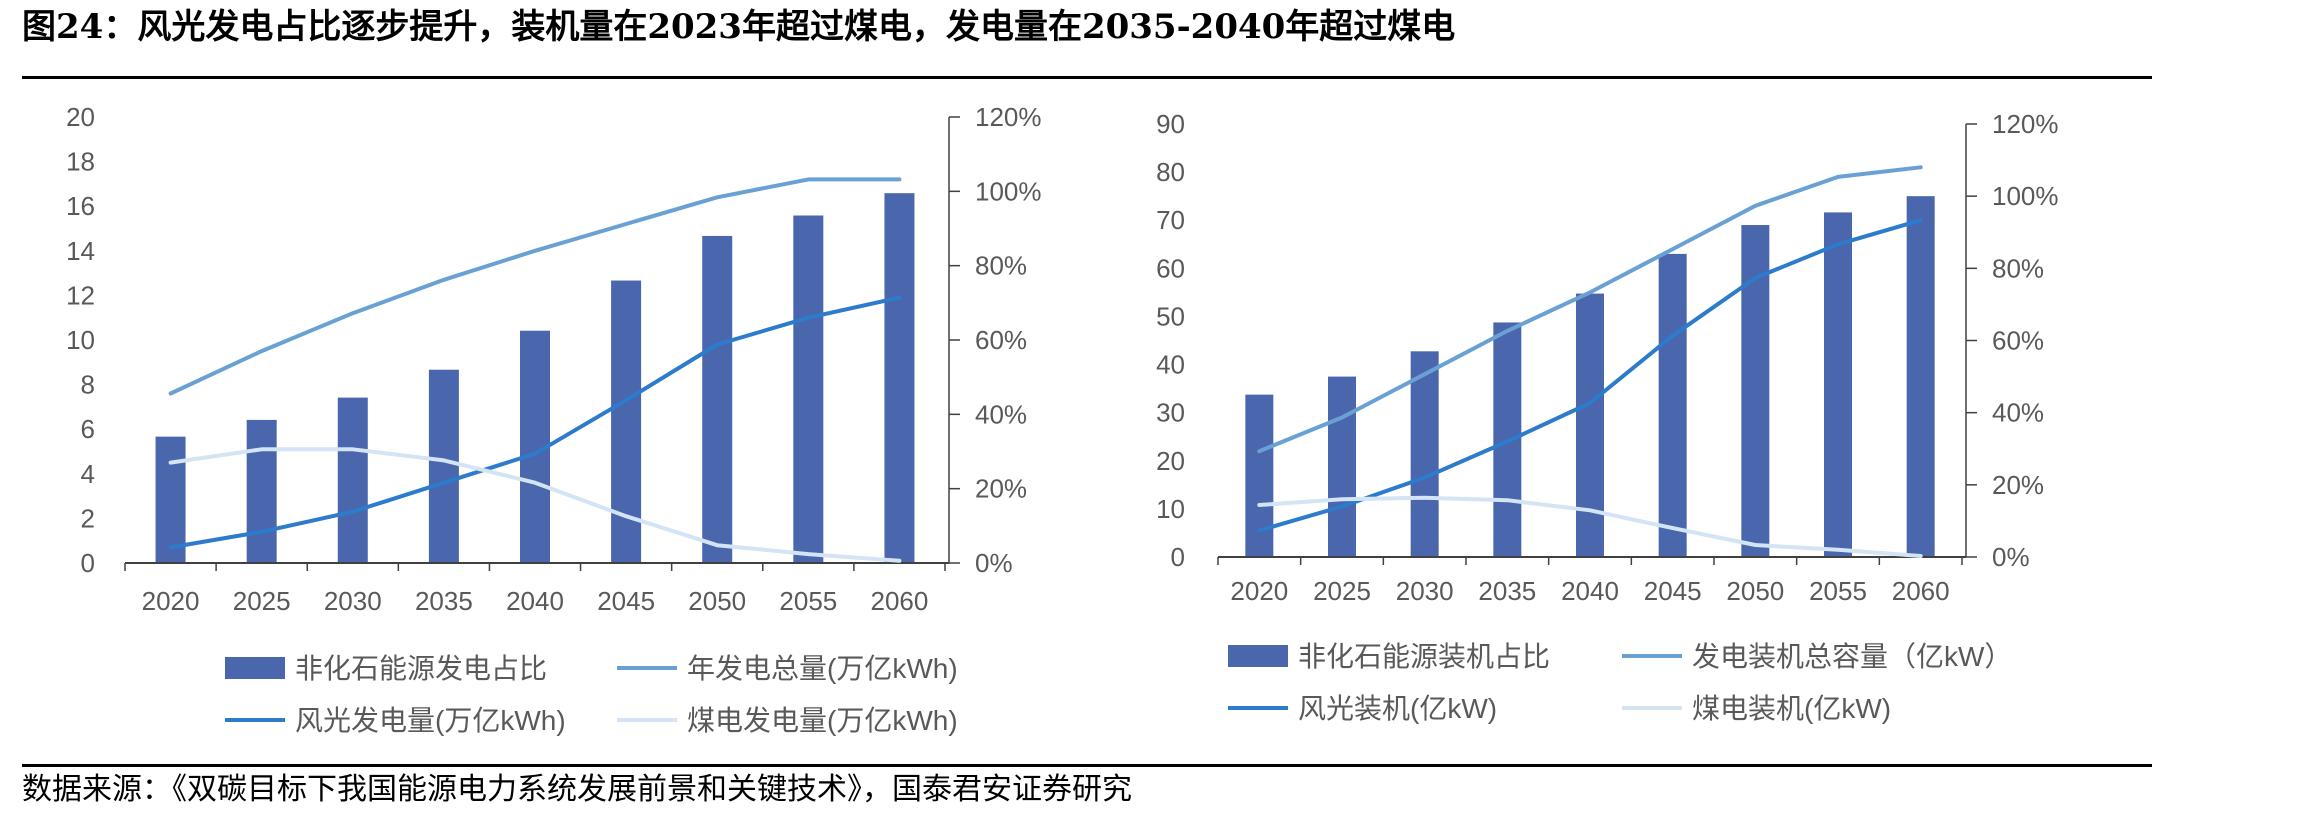 The image size is (2302, 816). What do you see at coordinates (822, 668) in the screenshot?
I see `legend-label: 年发电总量(万亿kWh)` at bounding box center [822, 668].